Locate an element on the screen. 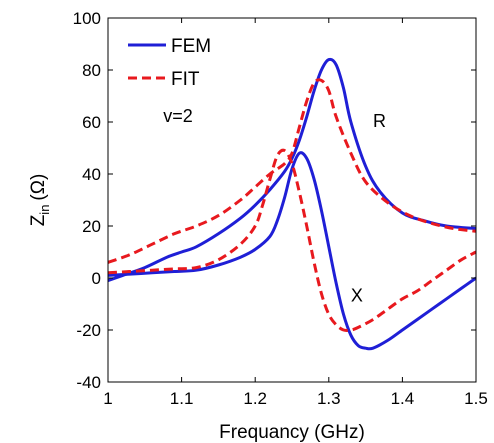 The image size is (494, 443). y-tick-label: 60 is located at coordinates (91, 122).